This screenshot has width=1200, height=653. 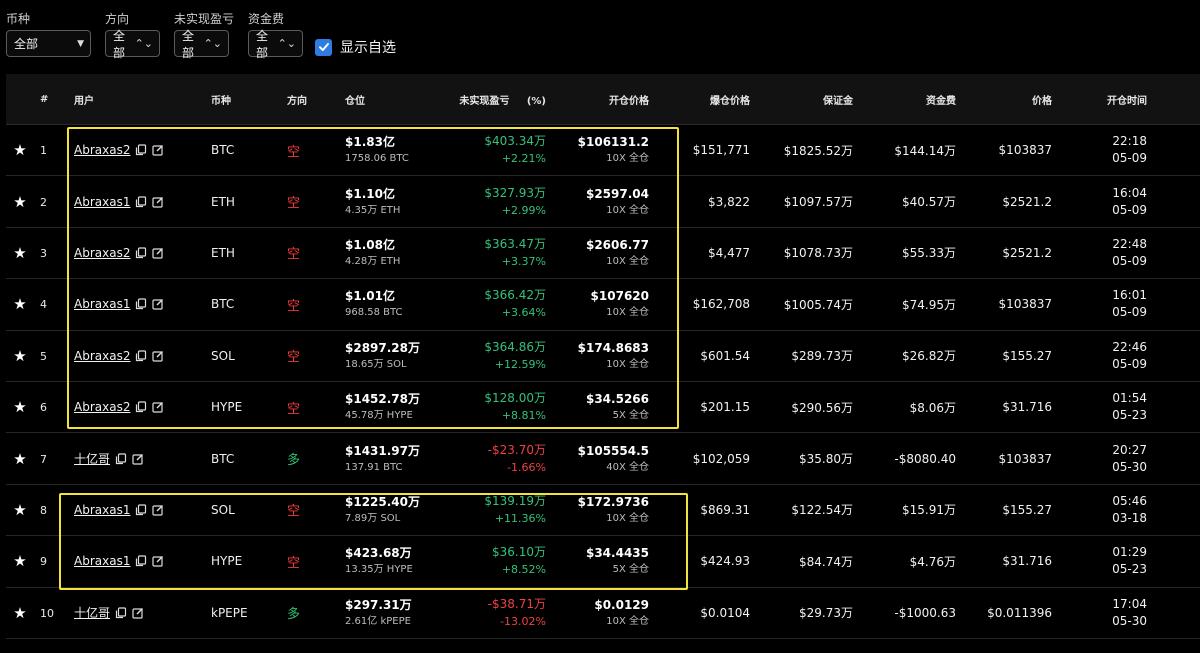 I want to click on show-watchlist-label: 显示自选, so click(x=368, y=48).